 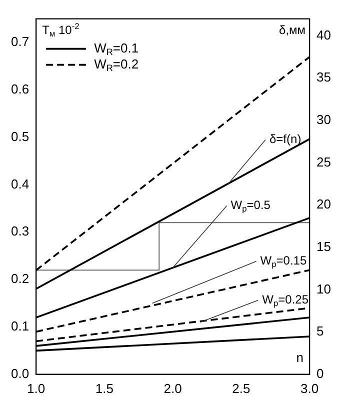 I want to click on y2-tick-label: 40, so click(x=324, y=34).